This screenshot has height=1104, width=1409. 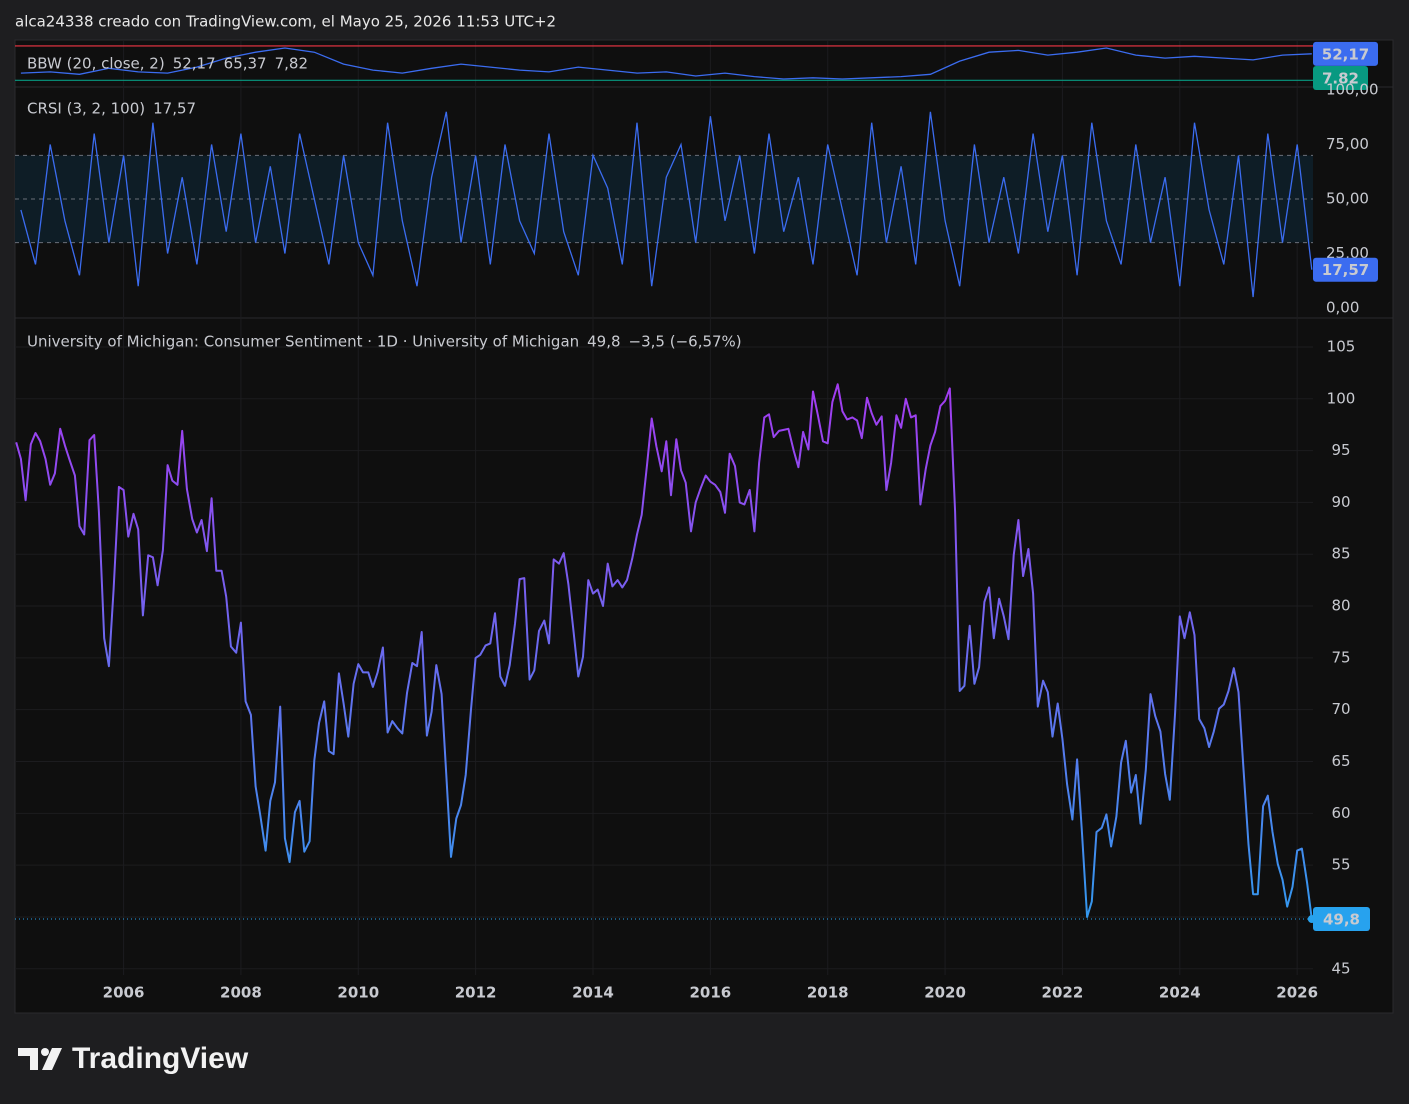 What do you see at coordinates (1347, 199) in the screenshot?
I see `y-tick-label: 50,00` at bounding box center [1347, 199].